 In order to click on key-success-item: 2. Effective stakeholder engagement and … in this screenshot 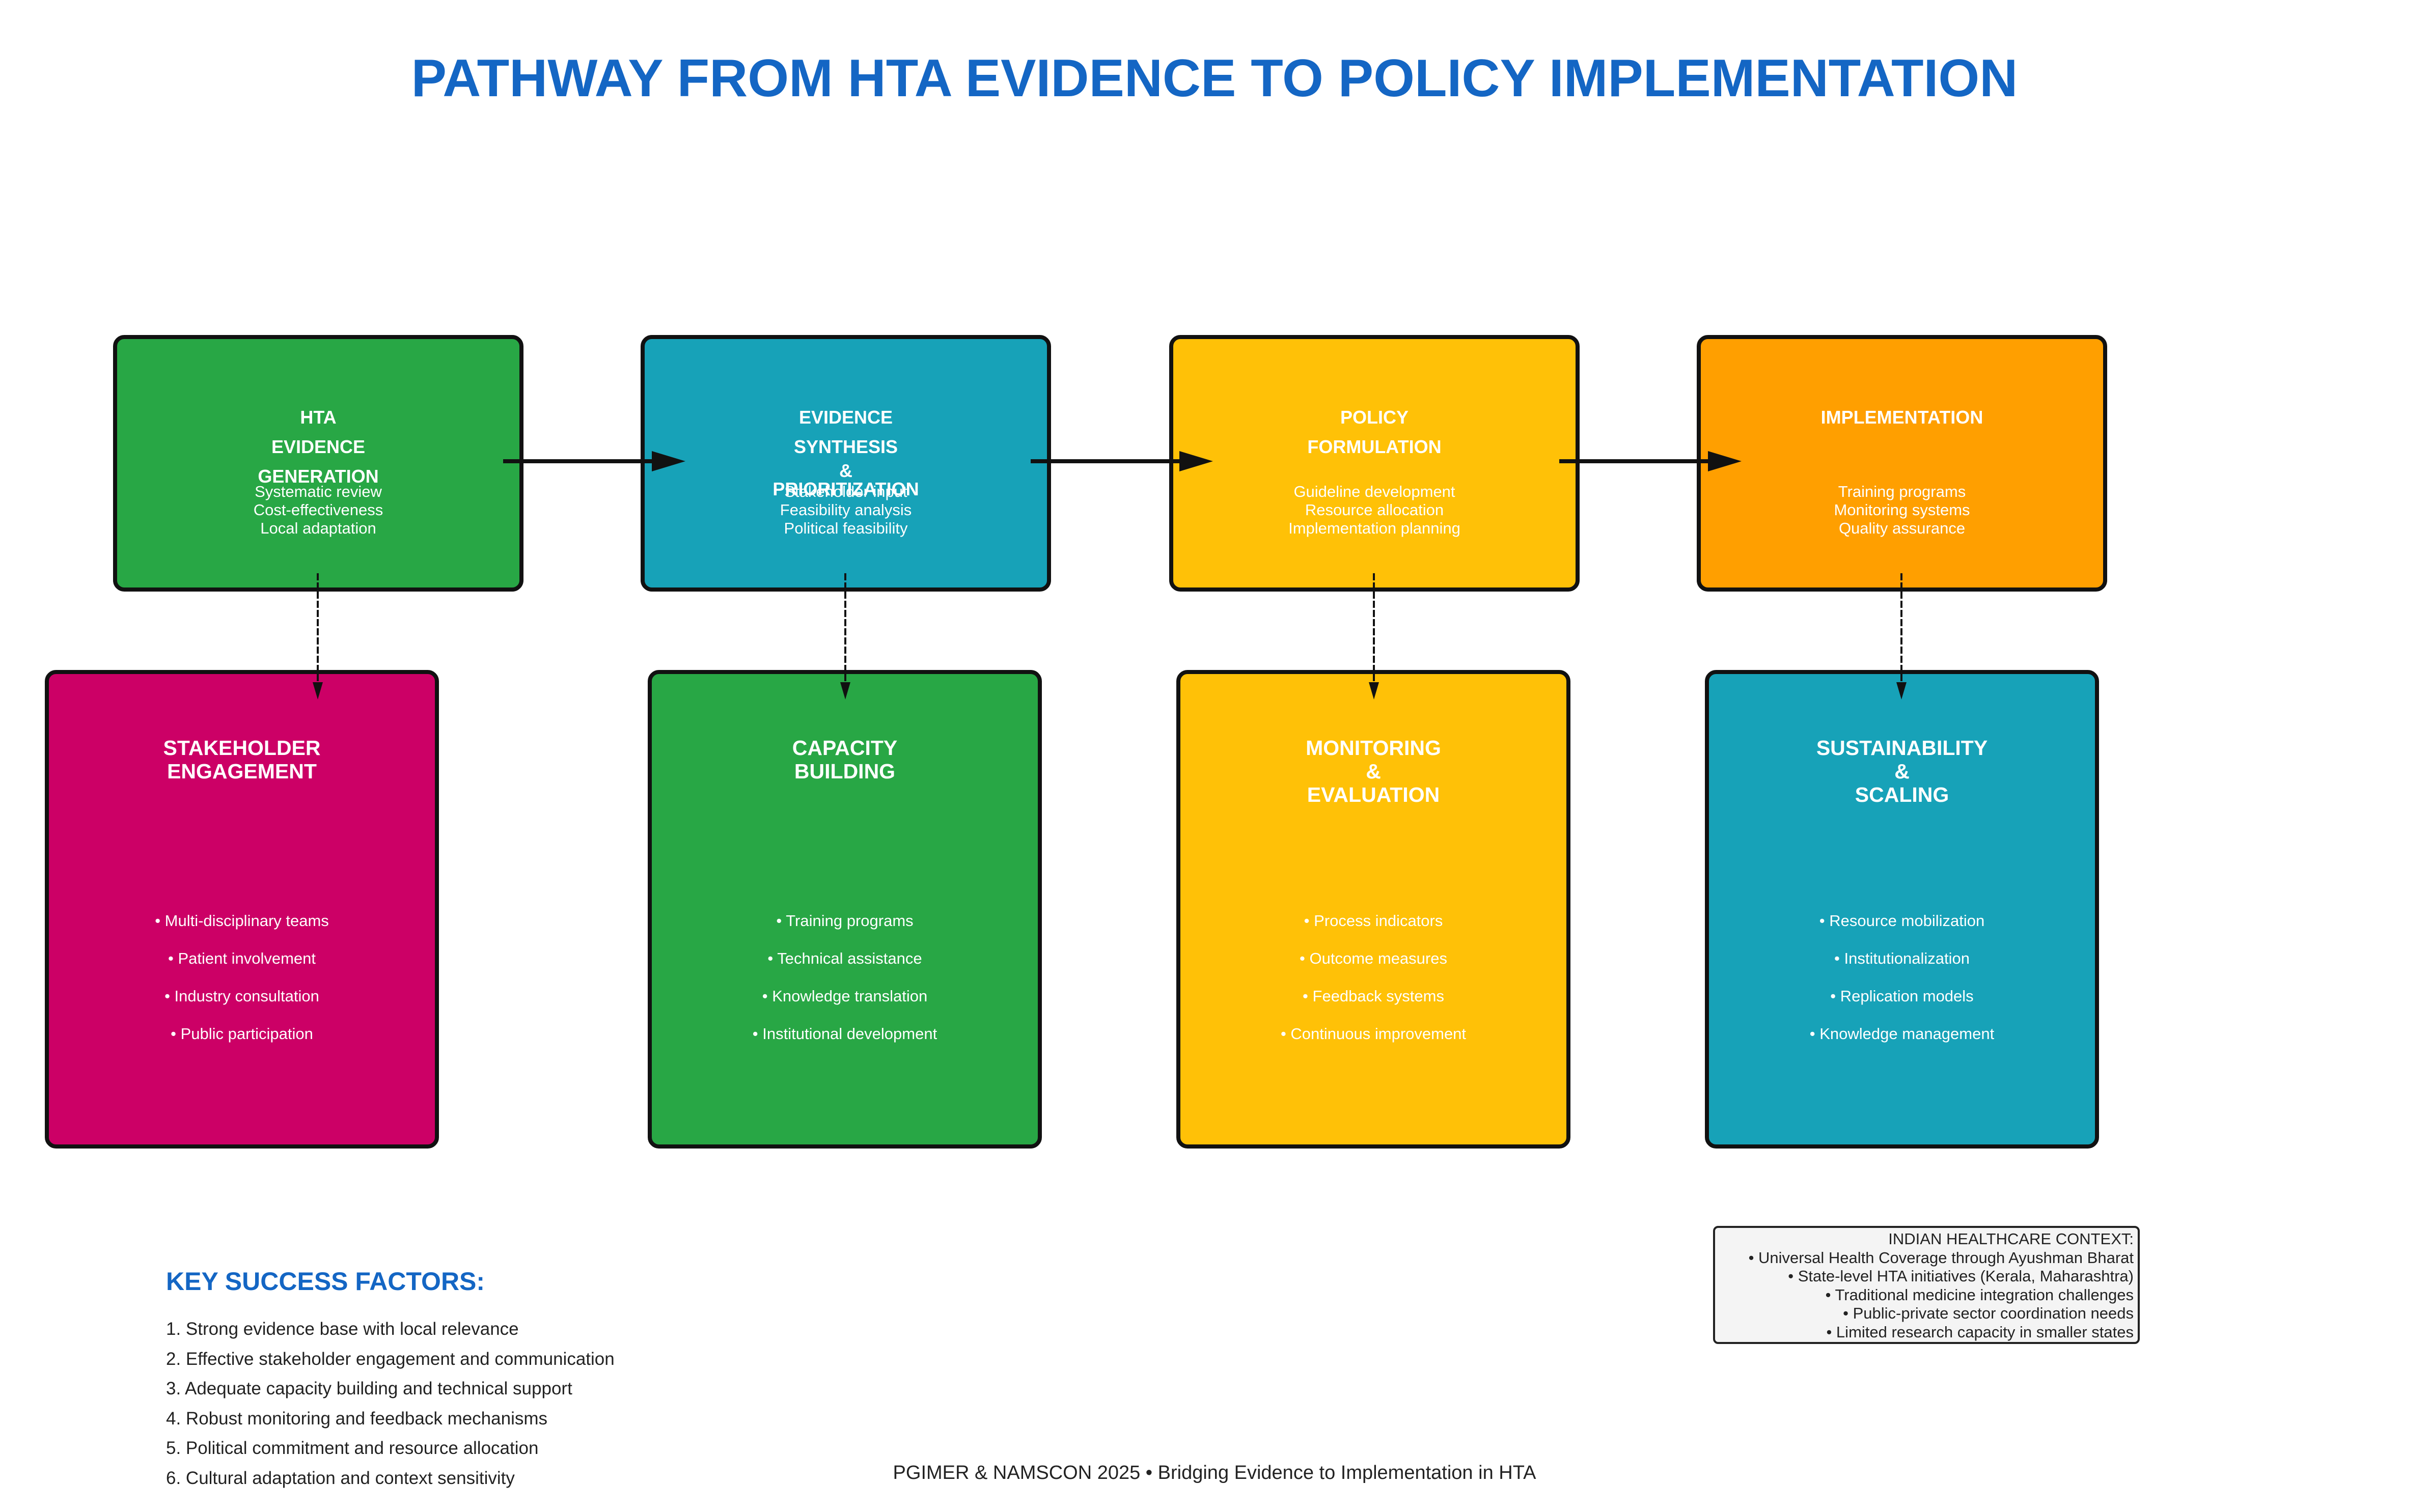, I will do `click(390, 1359)`.